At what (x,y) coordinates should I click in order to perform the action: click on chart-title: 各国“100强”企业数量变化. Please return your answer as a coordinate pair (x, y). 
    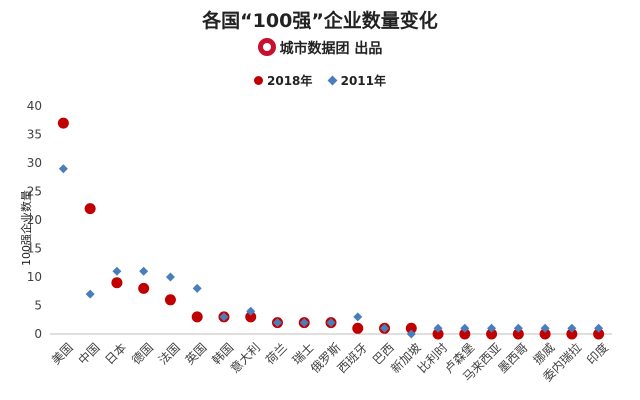
    Looking at the image, I should click on (320, 21).